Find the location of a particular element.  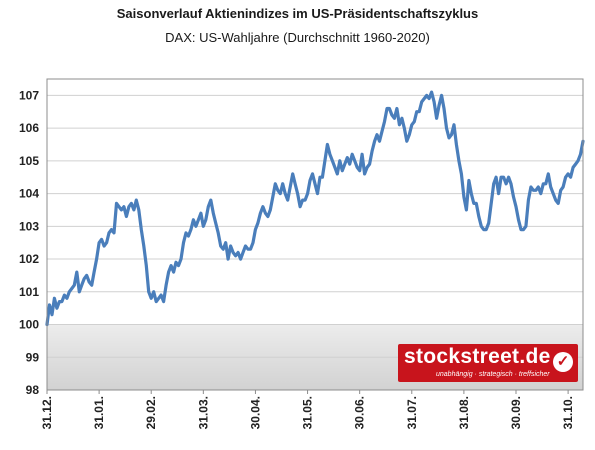

logo-wordmark: stockstreet.de is located at coordinates (477, 356).